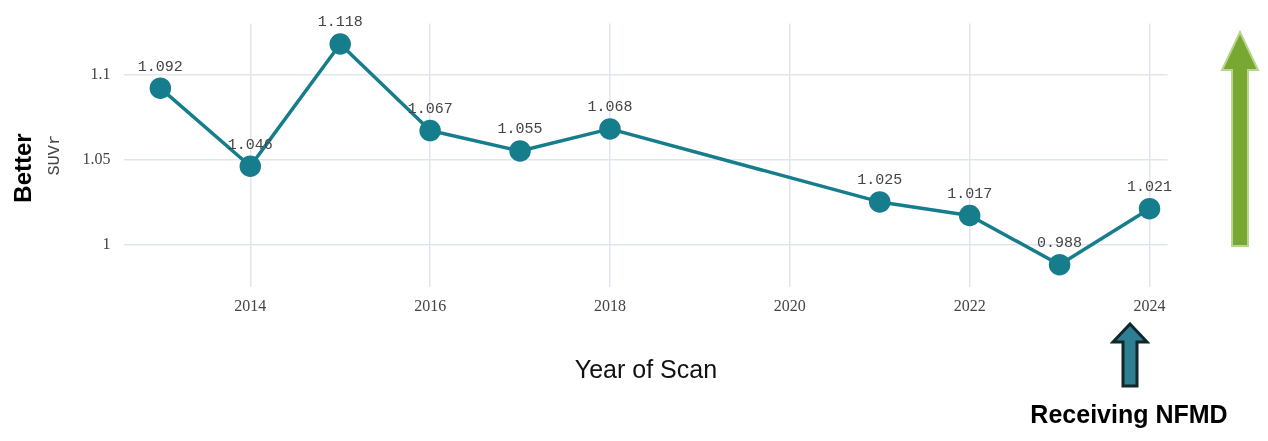  I want to click on data-label: 1.068, so click(610, 108).